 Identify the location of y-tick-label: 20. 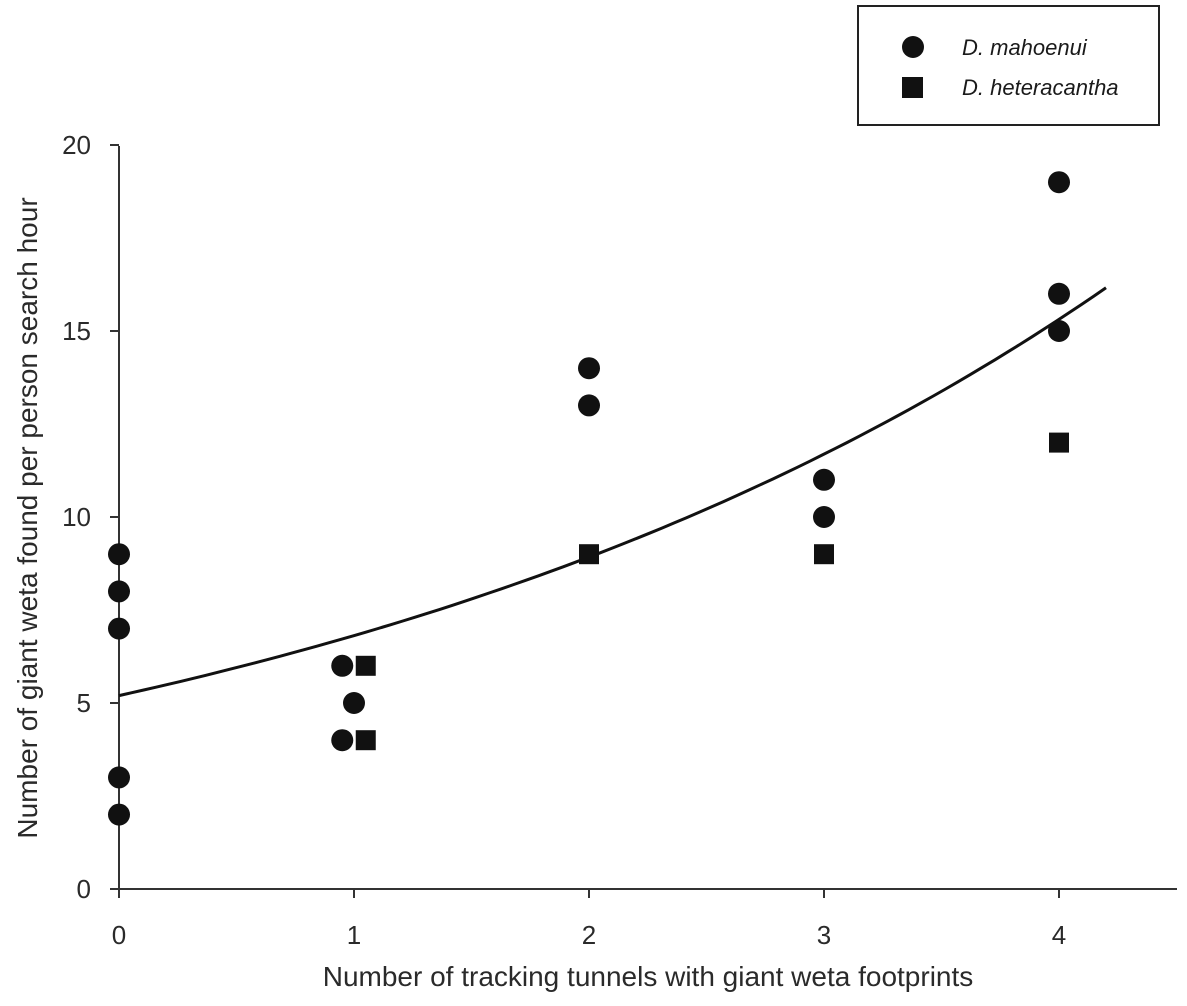
(76, 145).